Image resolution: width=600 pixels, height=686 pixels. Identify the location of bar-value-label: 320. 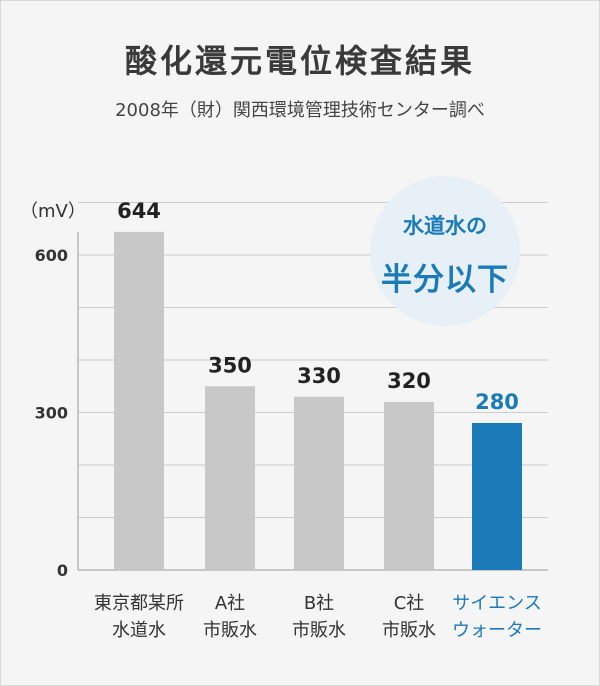
(409, 381).